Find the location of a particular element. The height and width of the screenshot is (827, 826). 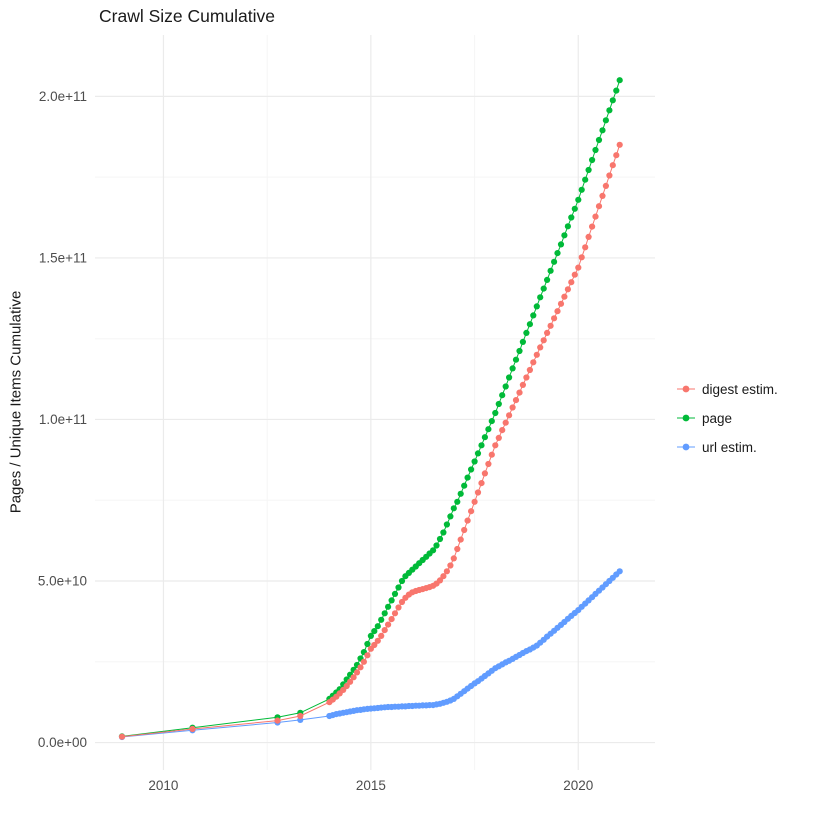

legend-item: page is located at coordinates (727, 418).